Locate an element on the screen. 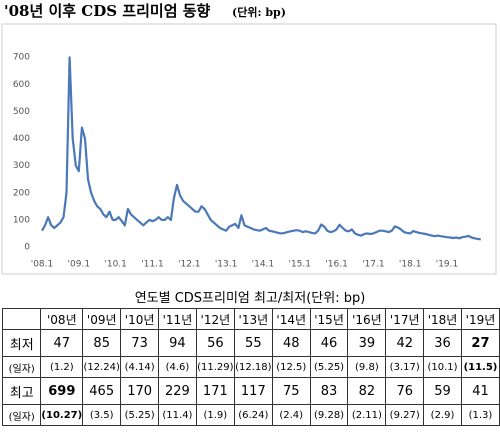 The width and height of the screenshot is (500, 435). table-cell: (11.29) is located at coordinates (215, 367).